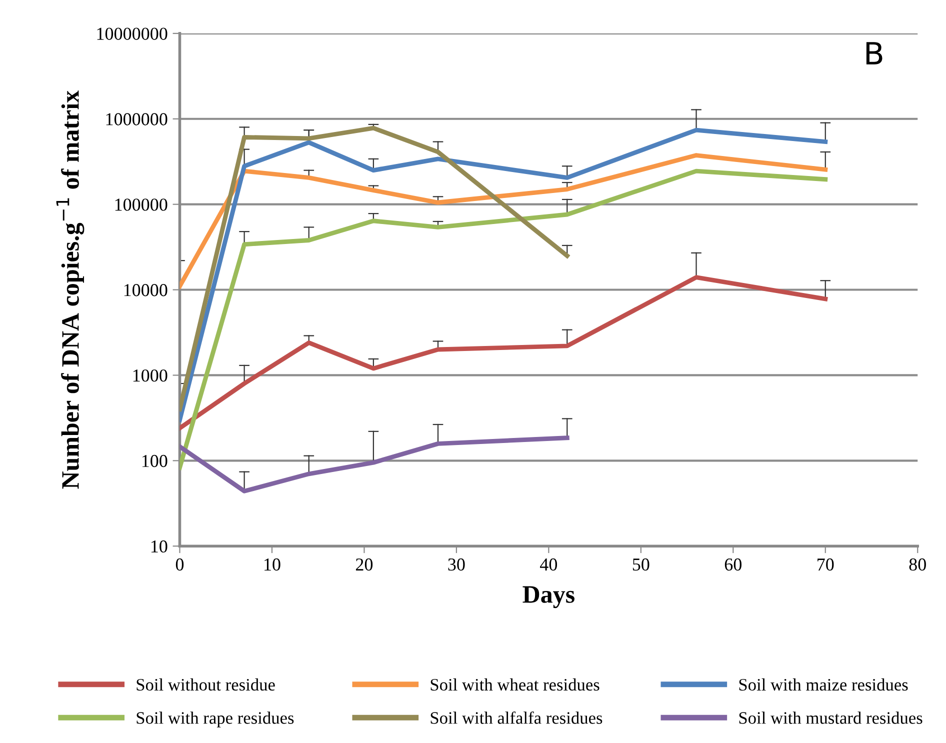  What do you see at coordinates (874, 53) in the screenshot?
I see `annotation: B` at bounding box center [874, 53].